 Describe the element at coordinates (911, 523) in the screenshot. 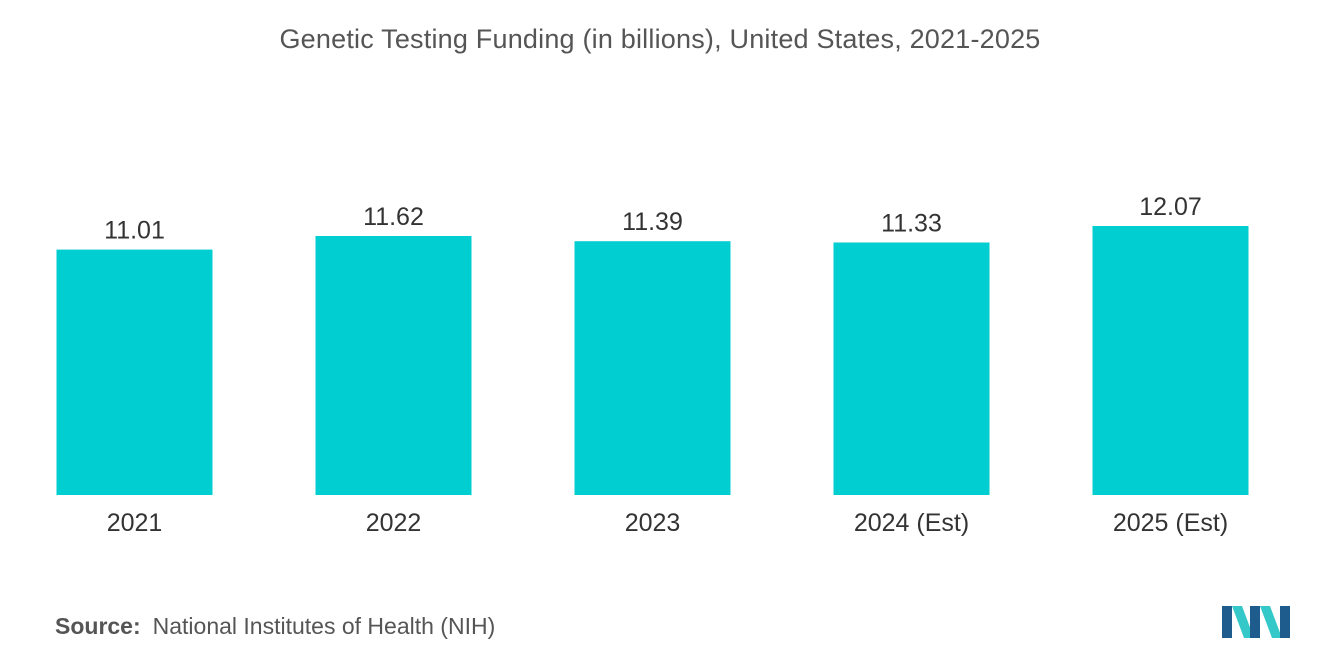

I see `x-tick-label: 2024 (Est)` at that location.